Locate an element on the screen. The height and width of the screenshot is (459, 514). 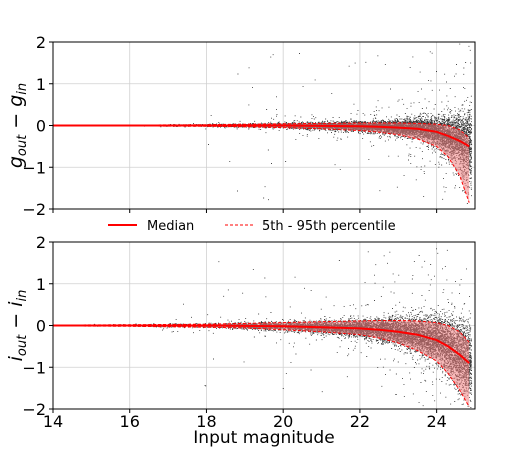
ylabel-bottom: iout − iin is located at coordinates (17, 326).